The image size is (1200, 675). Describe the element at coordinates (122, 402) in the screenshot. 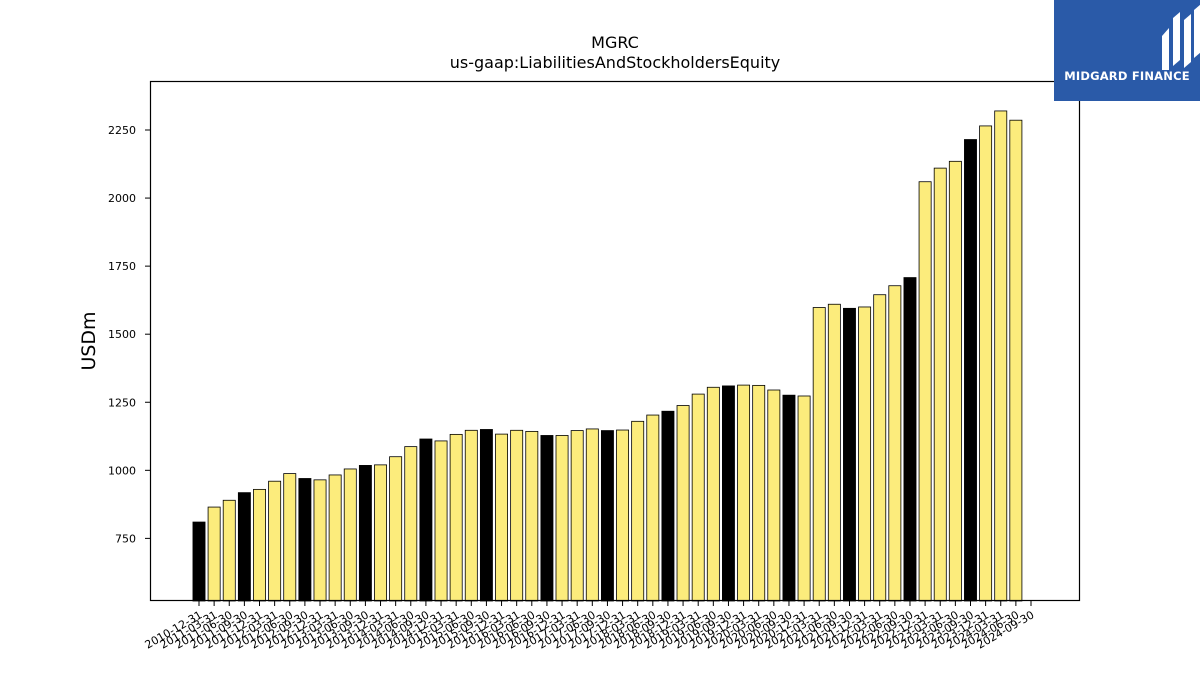

I see `y-tick-label: 1250` at that location.